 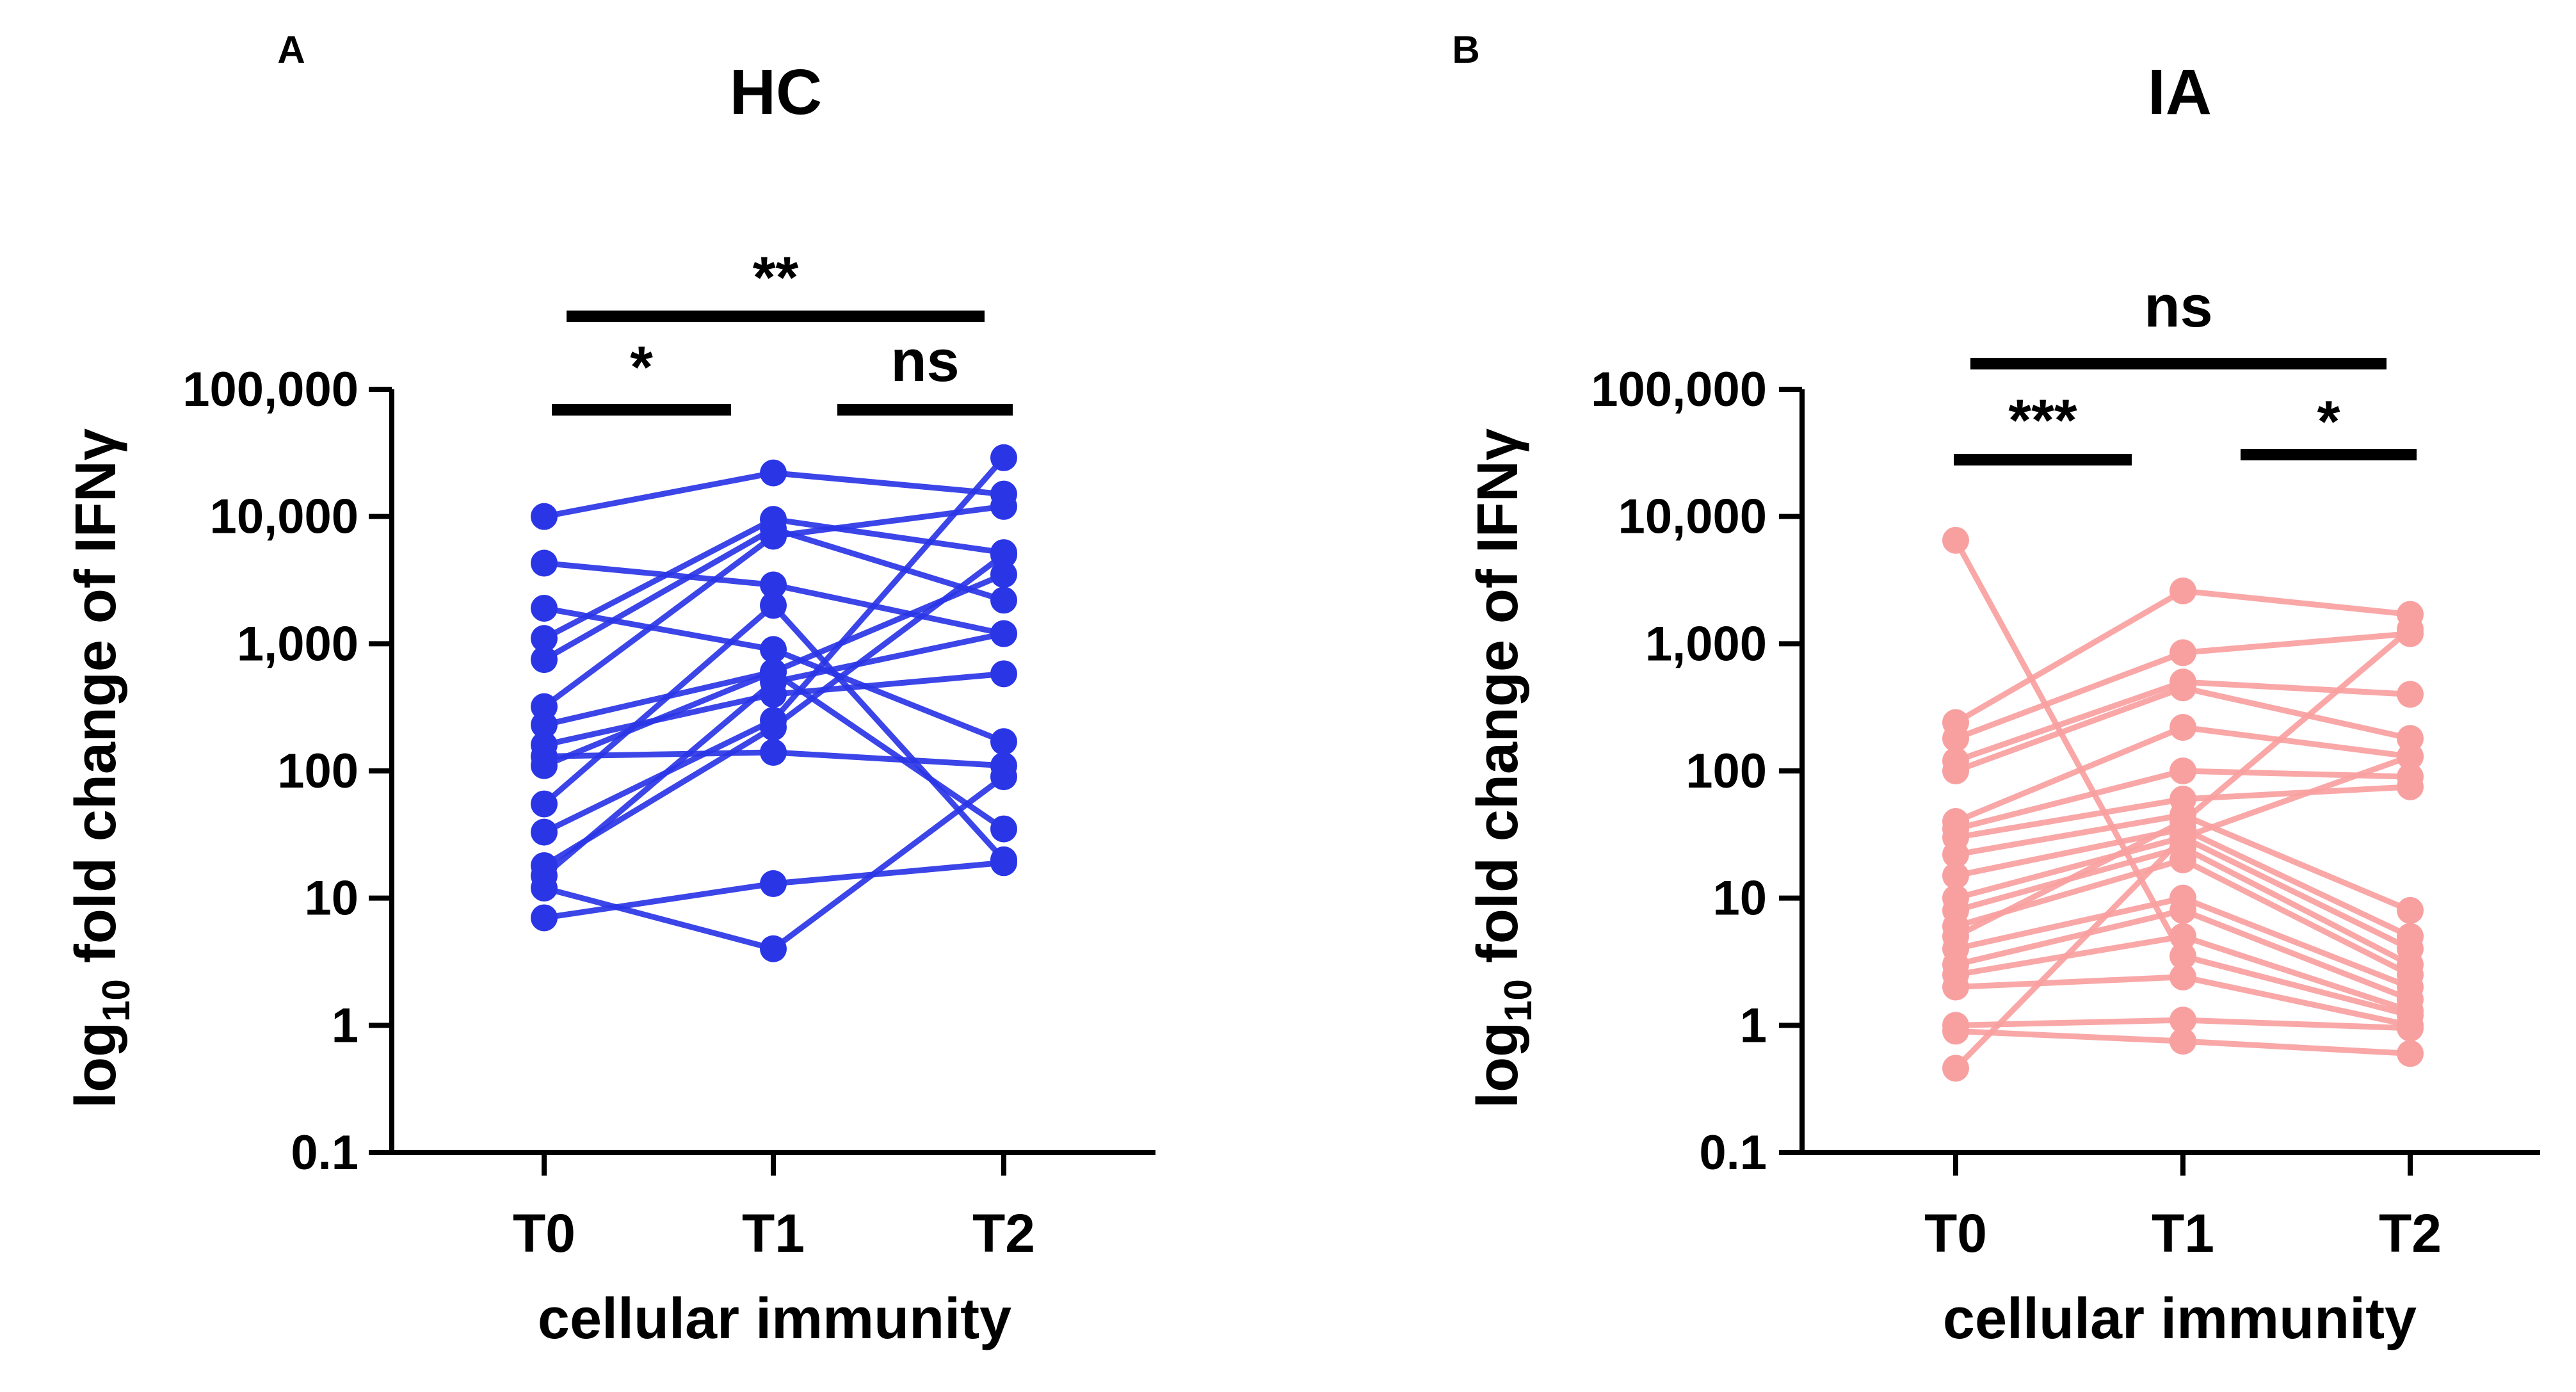 I want to click on chart-title: HC, so click(x=776, y=92).